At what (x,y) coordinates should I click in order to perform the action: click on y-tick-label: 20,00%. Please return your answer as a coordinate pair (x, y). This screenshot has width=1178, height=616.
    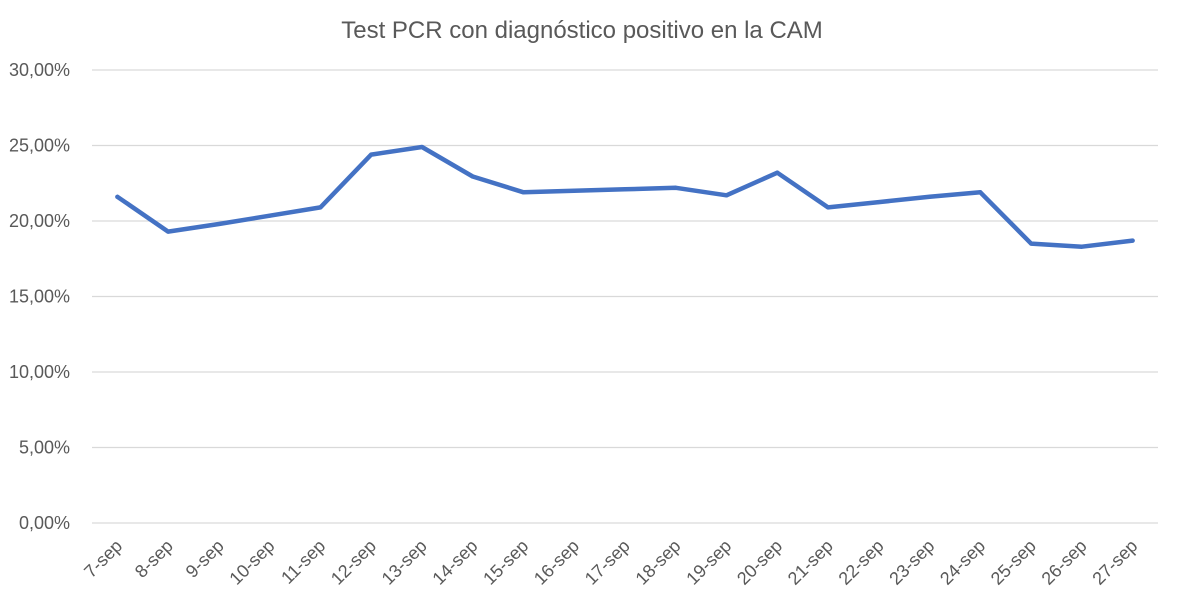
    Looking at the image, I should click on (39, 221).